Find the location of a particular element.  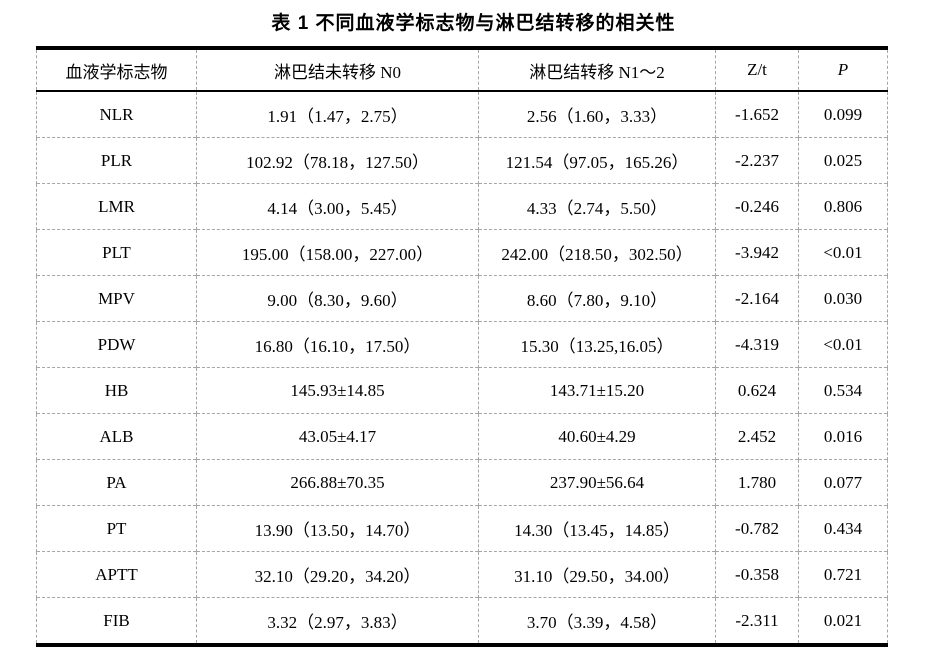

cell-p: 0.077 is located at coordinates (843, 482).